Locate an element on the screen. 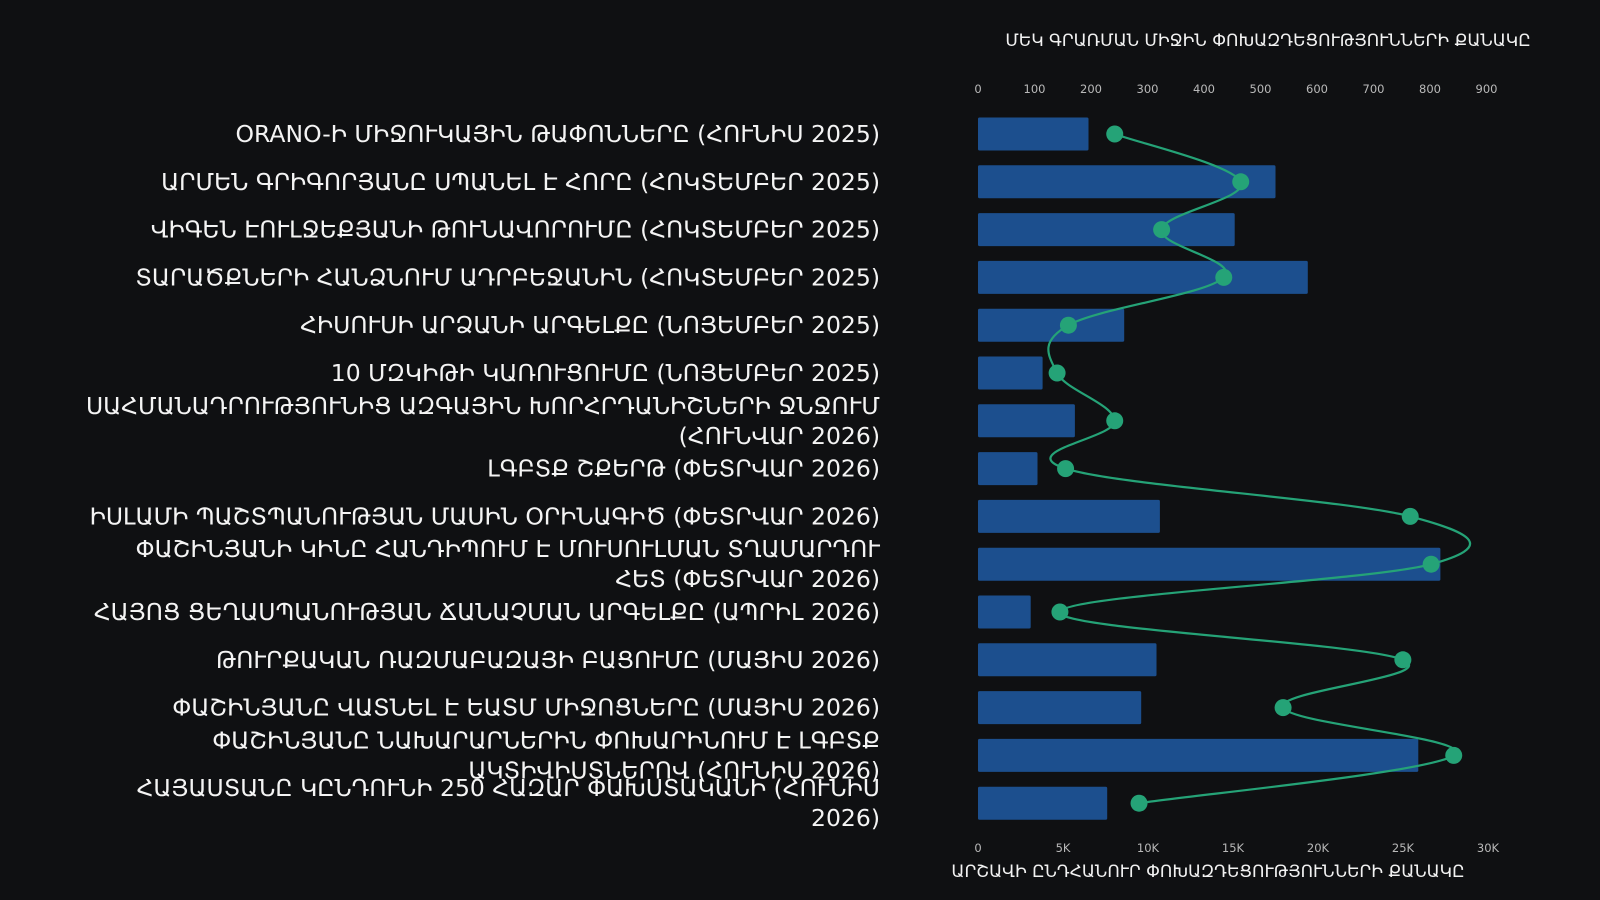  top-tick-label: 500 is located at coordinates (1261, 89).